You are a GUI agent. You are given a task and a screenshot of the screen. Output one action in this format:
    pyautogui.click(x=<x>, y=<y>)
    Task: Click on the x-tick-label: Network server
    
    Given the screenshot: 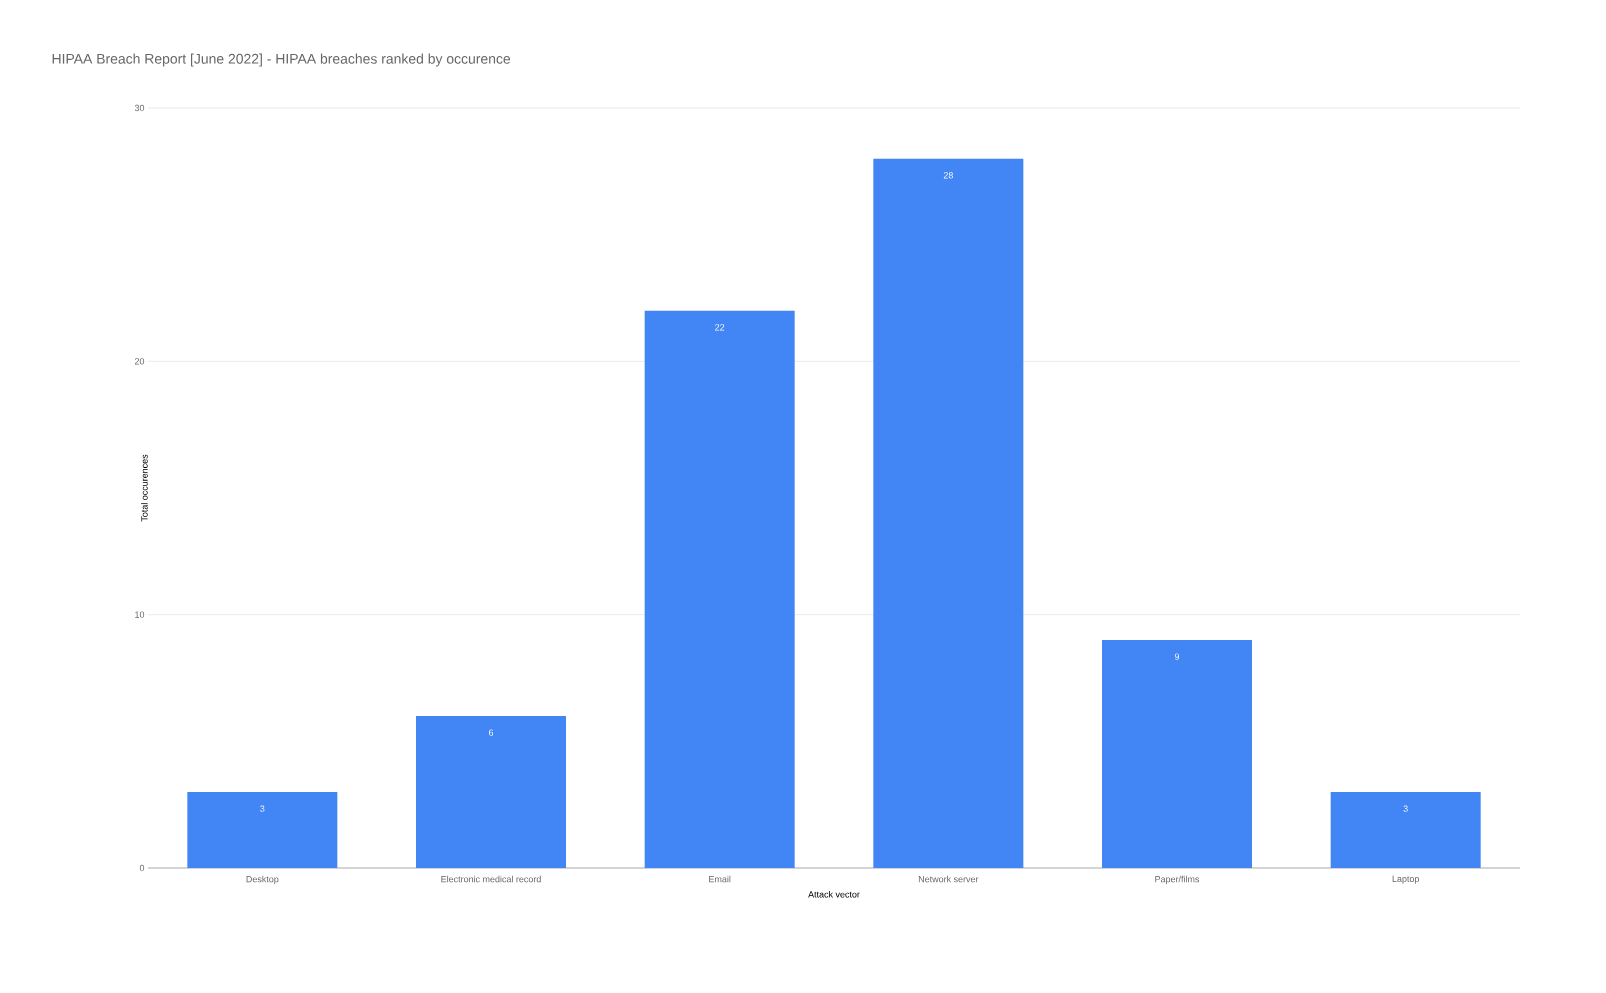 What is the action you would take?
    pyautogui.click(x=948, y=879)
    